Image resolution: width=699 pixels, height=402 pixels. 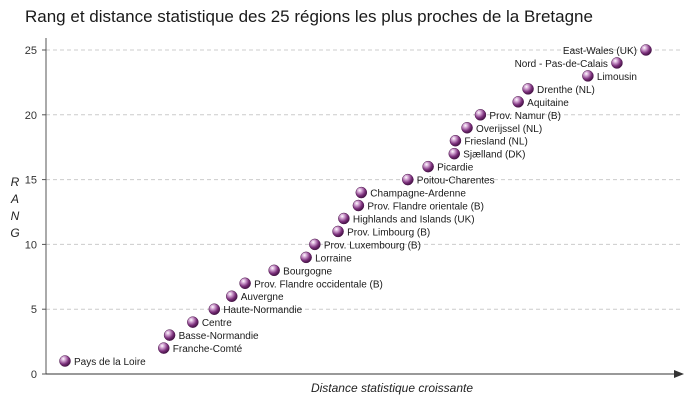 I want to click on point-label: Franche-Comté, so click(x=208, y=349).